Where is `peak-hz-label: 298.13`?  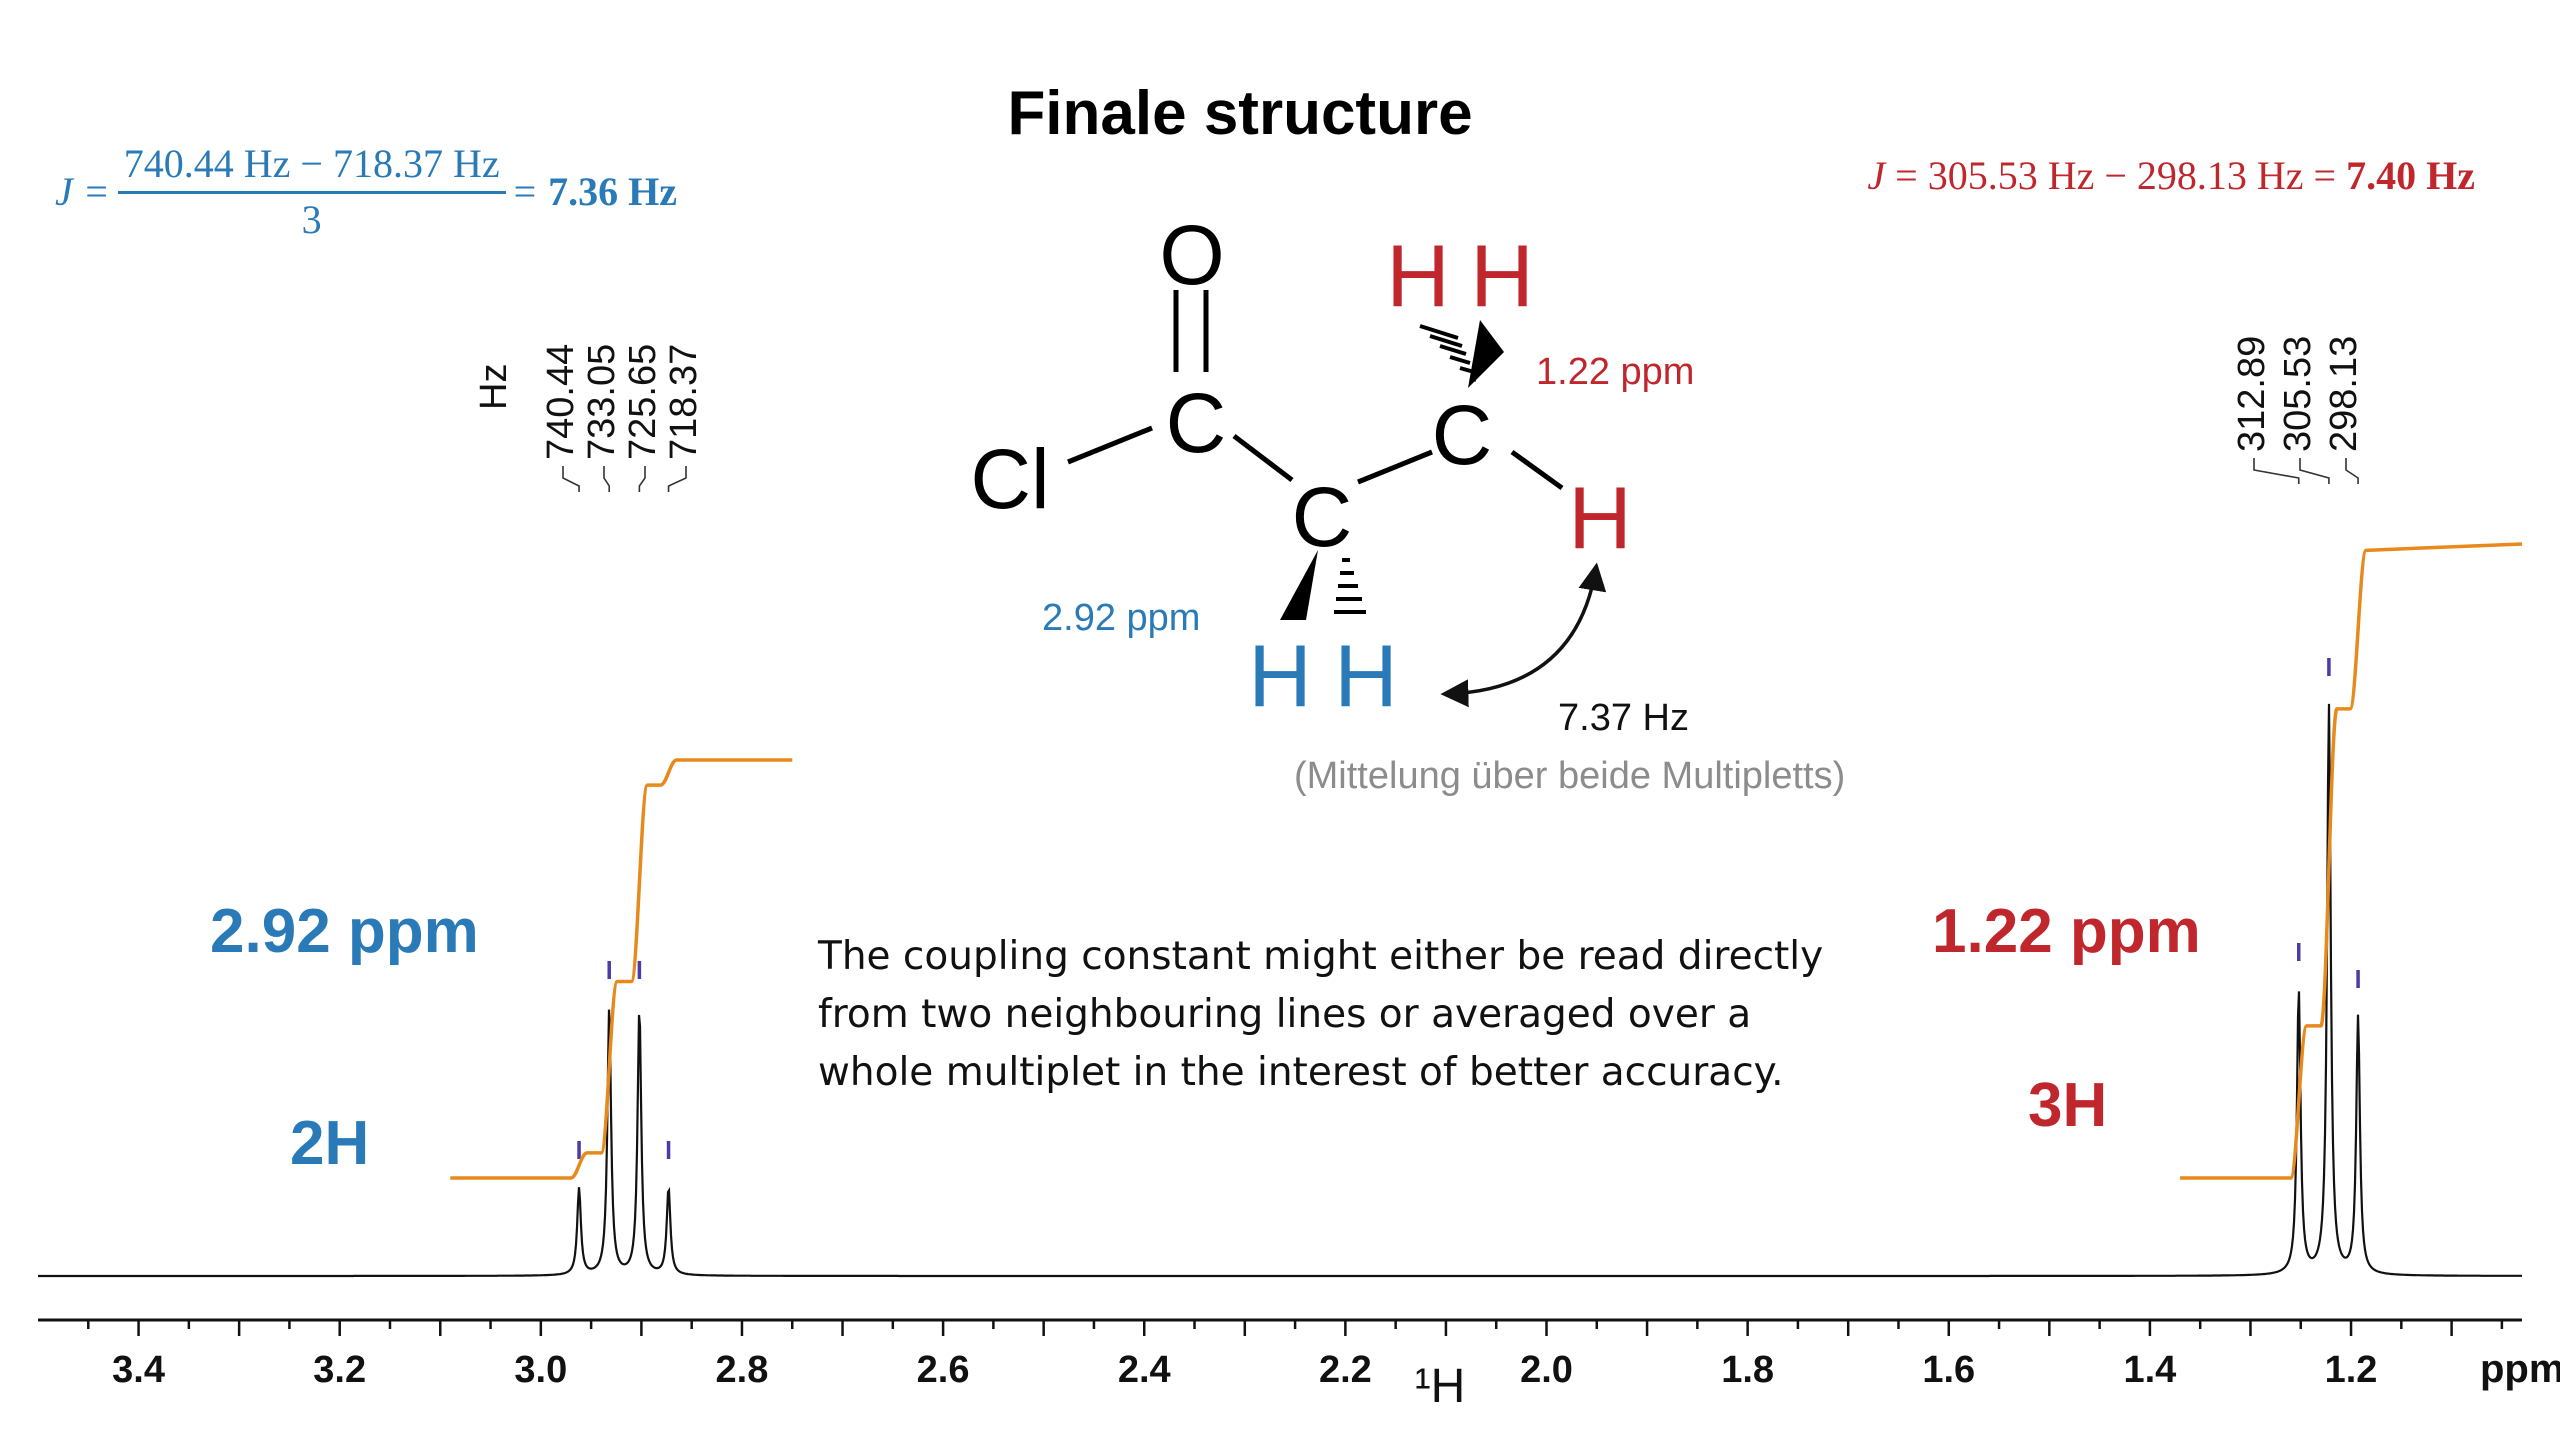 peak-hz-label: 298.13 is located at coordinates (2344, 394).